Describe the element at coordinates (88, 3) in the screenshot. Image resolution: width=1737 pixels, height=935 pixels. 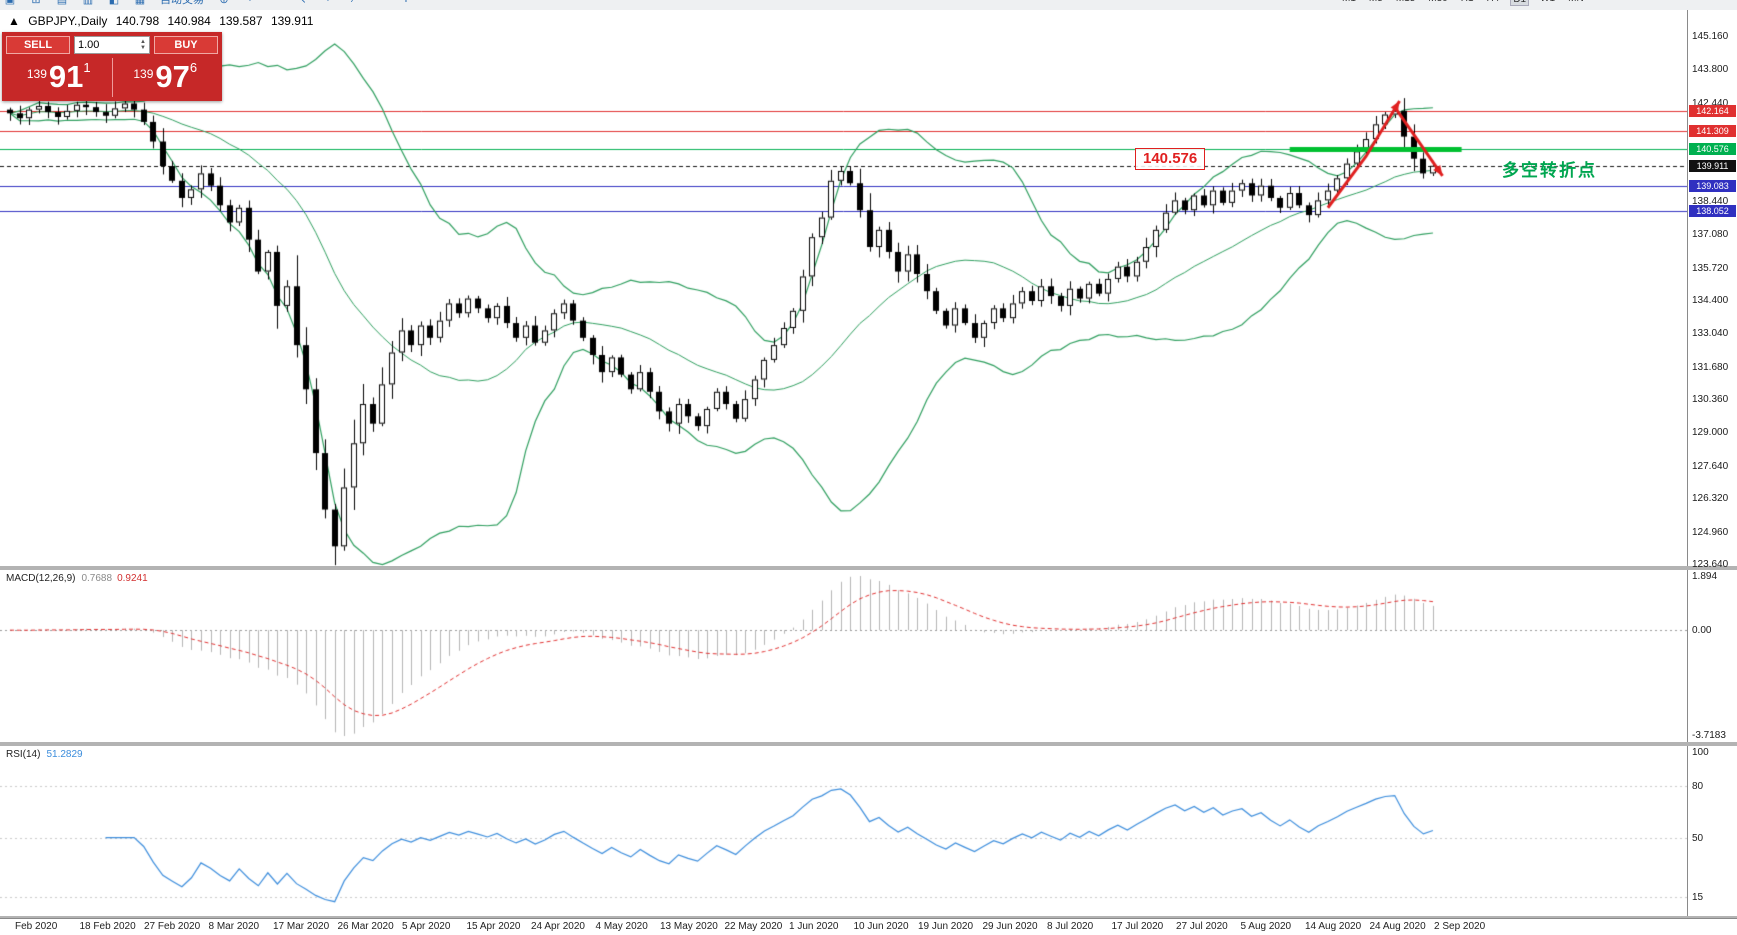
I see `data-window-icon: ▥` at that location.